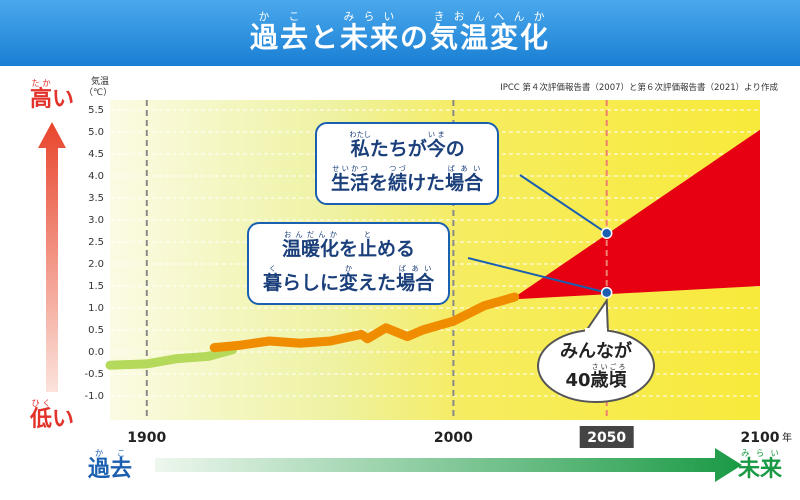 The height and width of the screenshot is (500, 800). What do you see at coordinates (349, 268) in the screenshot?
I see `ruby-reading: か` at bounding box center [349, 268].